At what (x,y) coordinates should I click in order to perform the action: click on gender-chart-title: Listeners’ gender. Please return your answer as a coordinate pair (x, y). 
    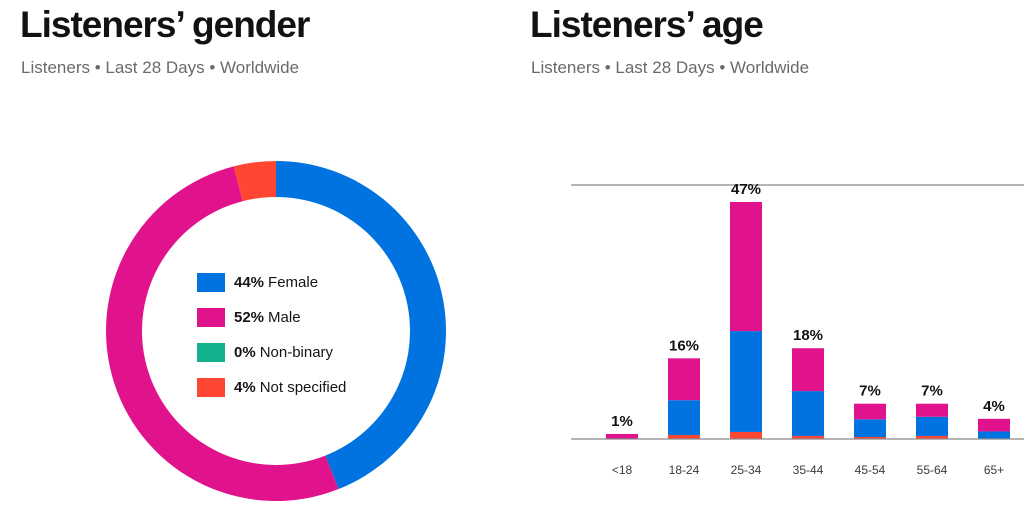
    Looking at the image, I should click on (165, 24).